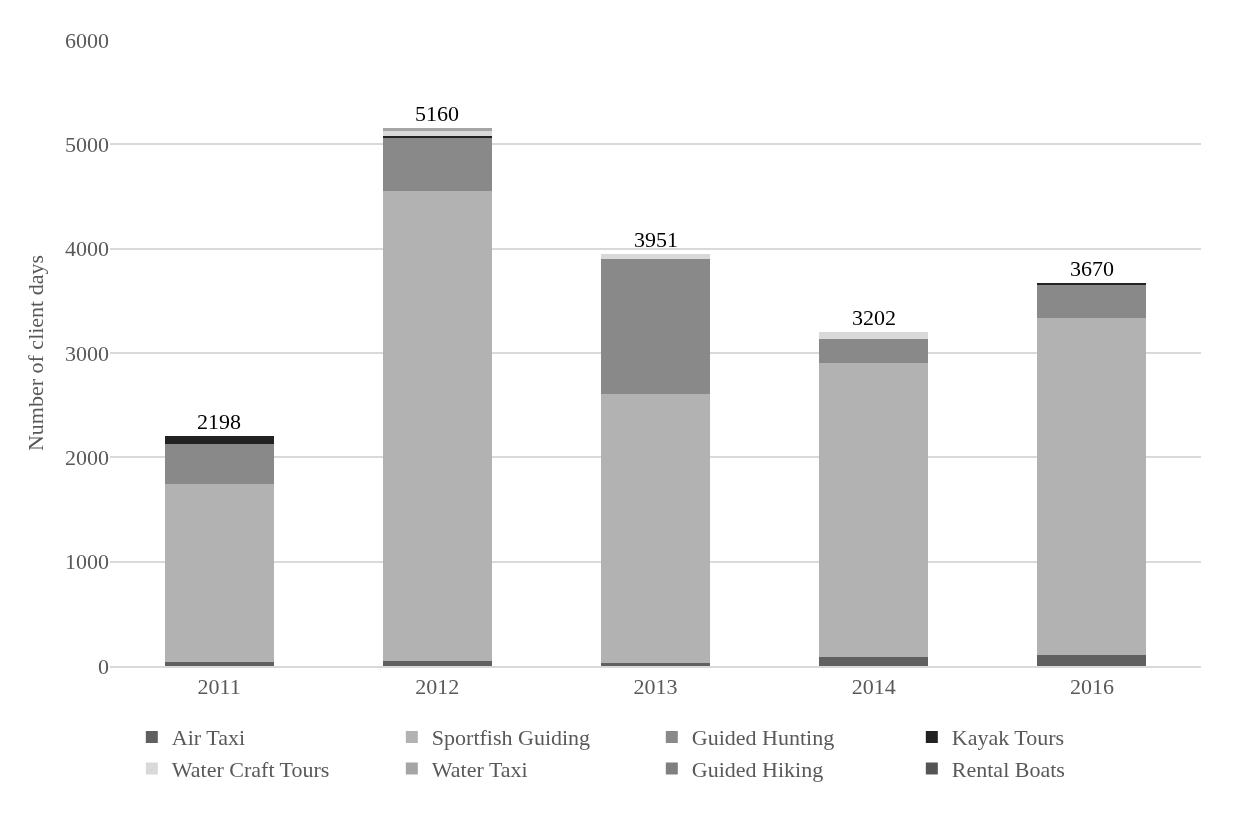 This screenshot has height=816, width=1246. What do you see at coordinates (208, 738) in the screenshot?
I see `legend-label: Air Taxi` at bounding box center [208, 738].